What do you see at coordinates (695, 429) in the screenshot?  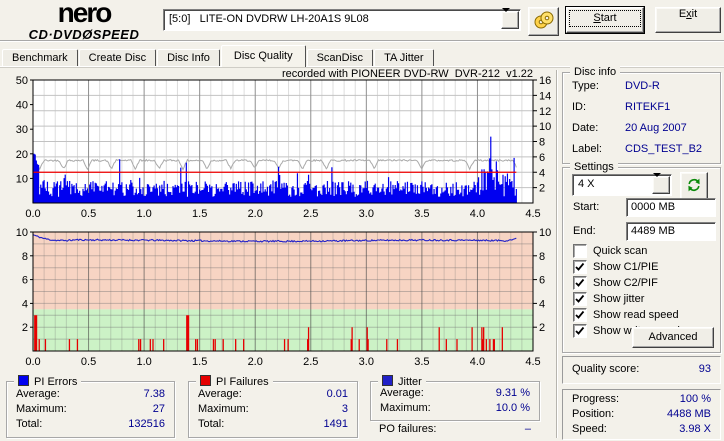 I see `speed-value: 3.98 X` at bounding box center [695, 429].